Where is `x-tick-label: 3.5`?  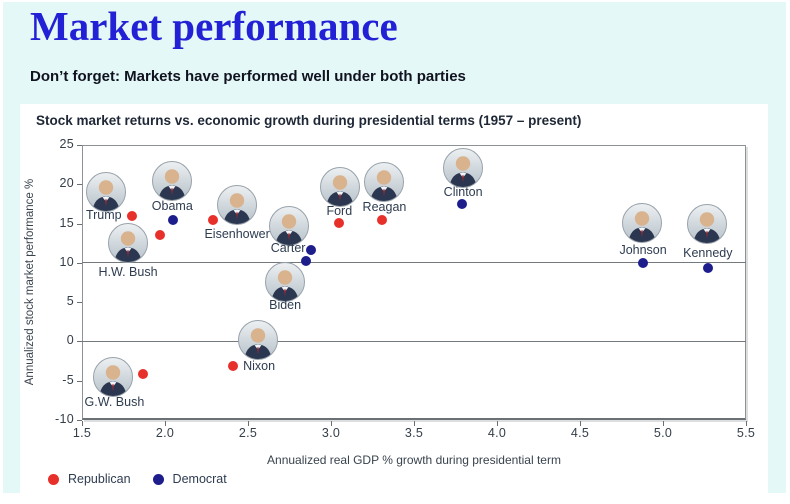
x-tick-label: 3.5 is located at coordinates (414, 433).